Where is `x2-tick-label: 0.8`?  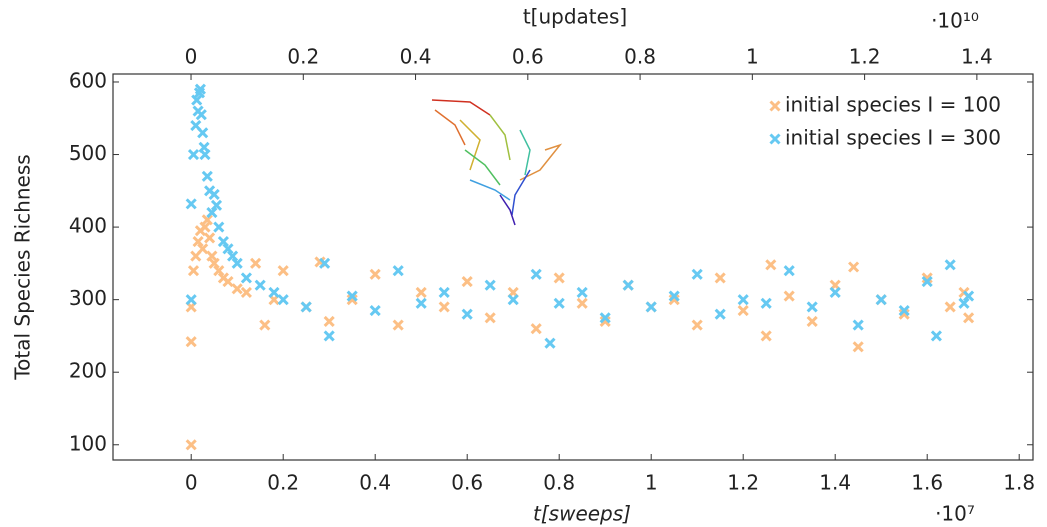 x2-tick-label: 0.8 is located at coordinates (640, 57).